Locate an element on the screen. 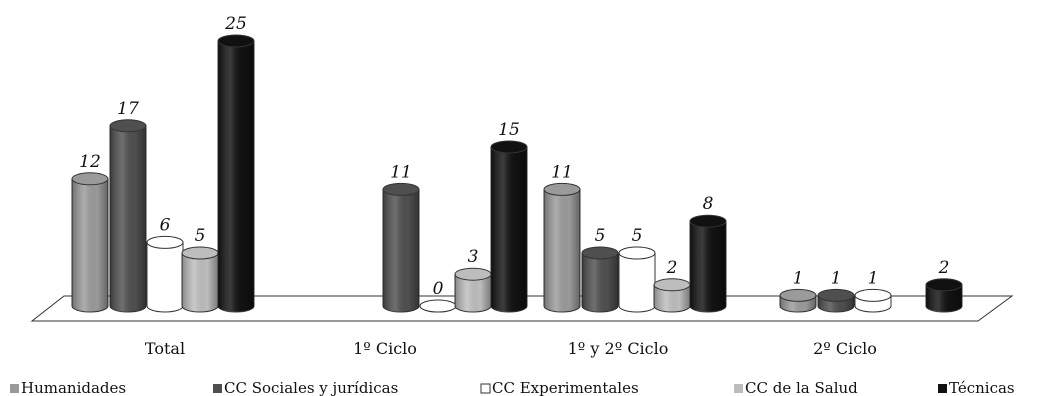  legend-item-cc-sociales-y-juridicas: CC Sociales y jurídicas is located at coordinates (305, 387).